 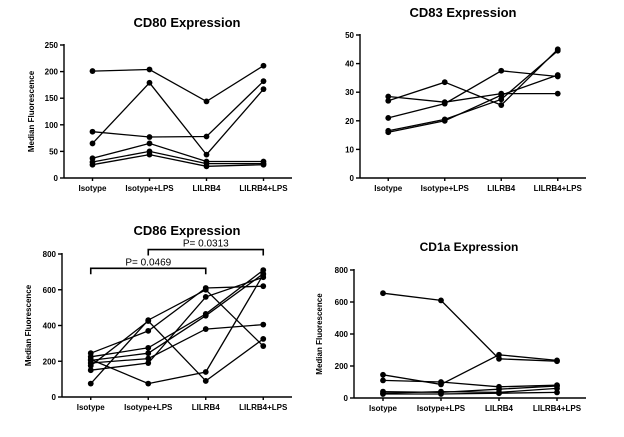 I want to click on y-tick-label: 30, so click(x=349, y=92).